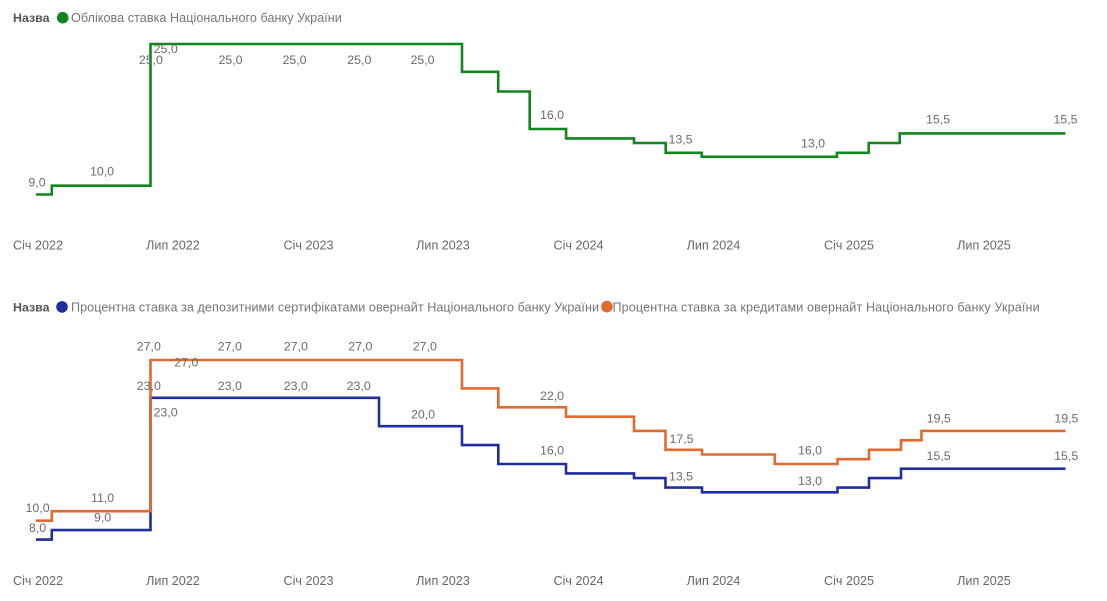 This screenshot has height=601, width=1107. Describe the element at coordinates (552, 396) in the screenshot. I see `svg-text: 22,0` at that location.